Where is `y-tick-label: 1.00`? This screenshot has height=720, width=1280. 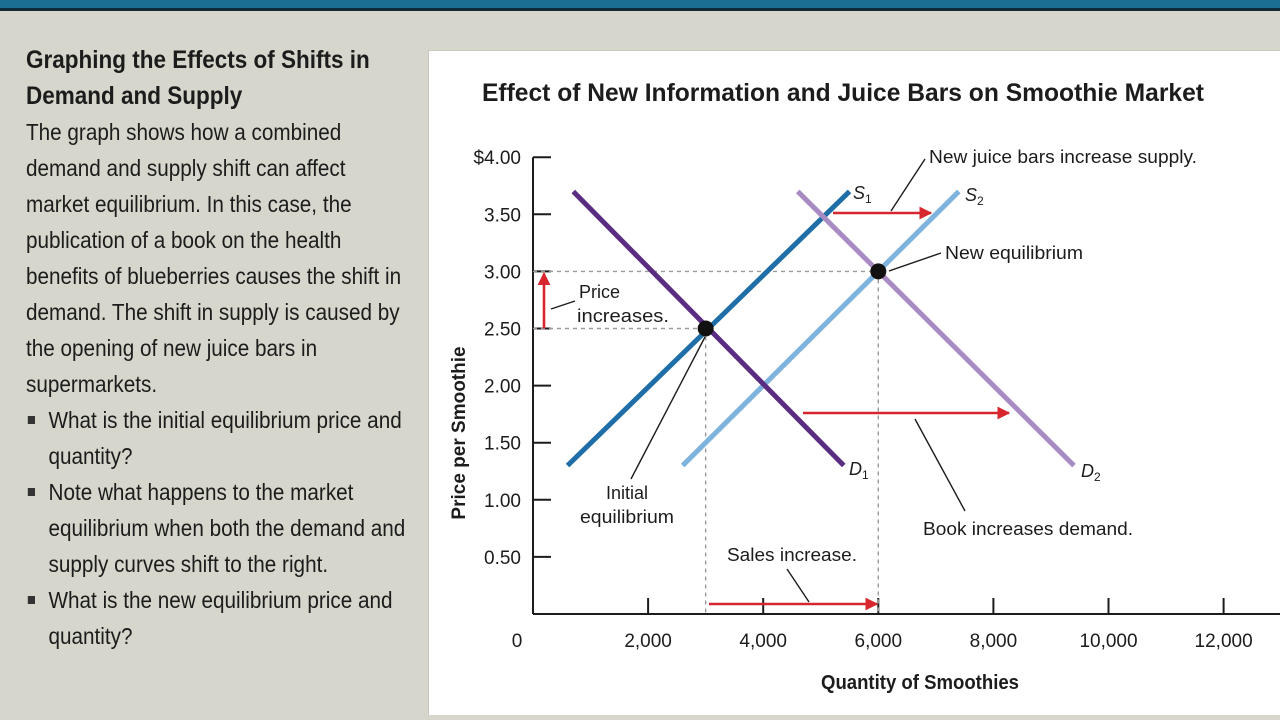 y-tick-label: 1.00 is located at coordinates (502, 501).